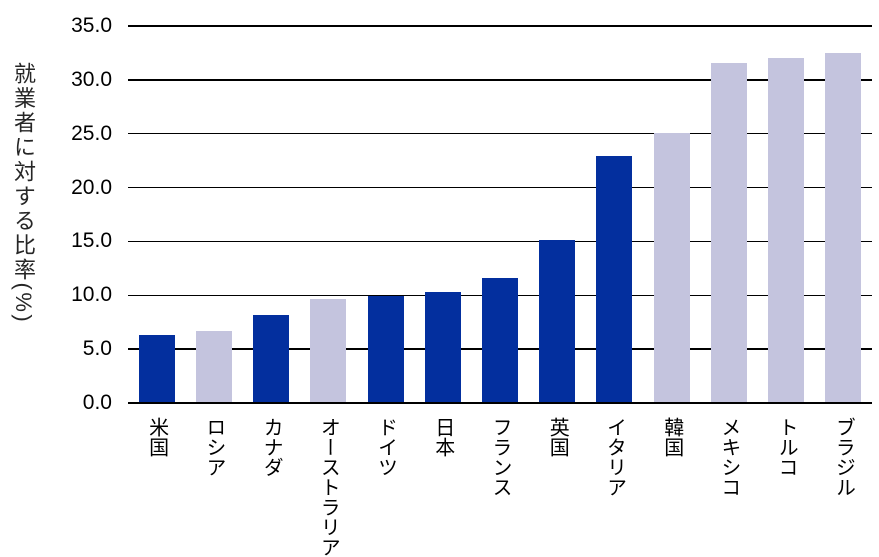 The height and width of the screenshot is (557, 879). What do you see at coordinates (442, 437) in the screenshot?
I see `x-label-japan: 日本` at bounding box center [442, 437].